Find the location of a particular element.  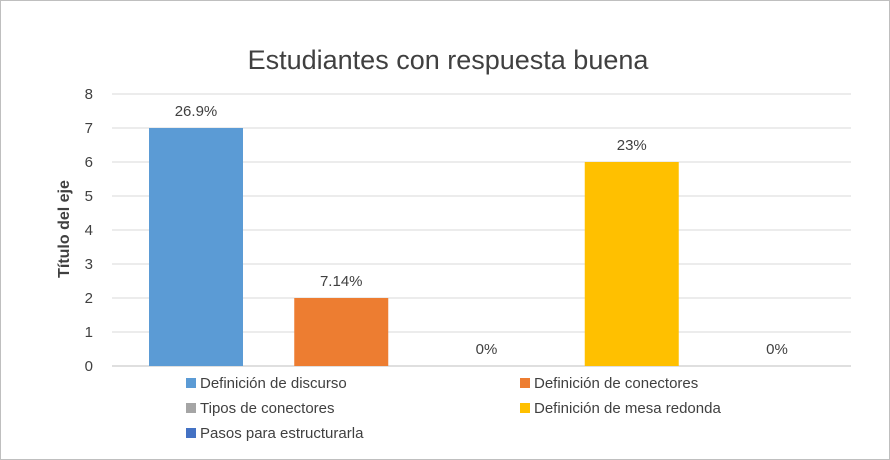

y-tick-label: 2 is located at coordinates (89, 298).